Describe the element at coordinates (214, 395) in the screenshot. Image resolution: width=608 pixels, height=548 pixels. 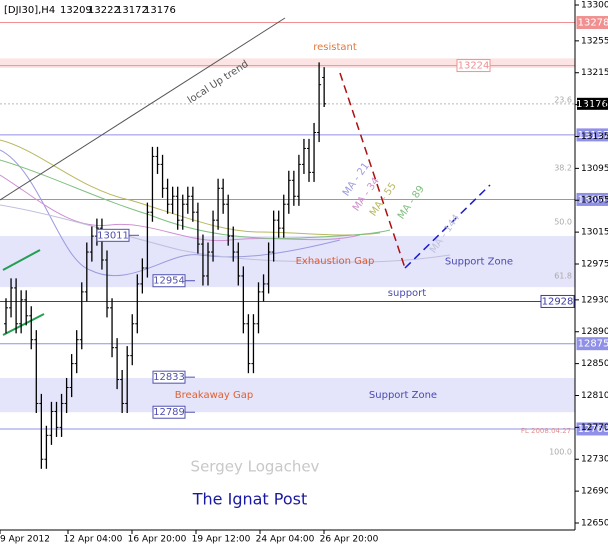
I see `annotation: Breakaway Gap` at that location.